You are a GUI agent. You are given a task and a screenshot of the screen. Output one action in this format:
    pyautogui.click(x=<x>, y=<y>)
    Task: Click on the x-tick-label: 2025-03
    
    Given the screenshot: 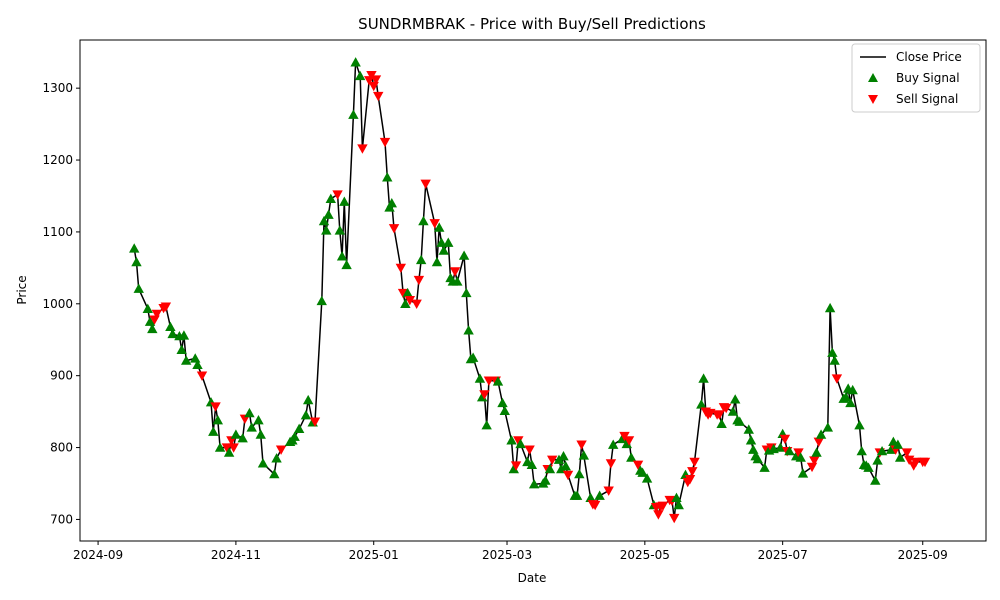 What is the action you would take?
    pyautogui.click(x=507, y=555)
    